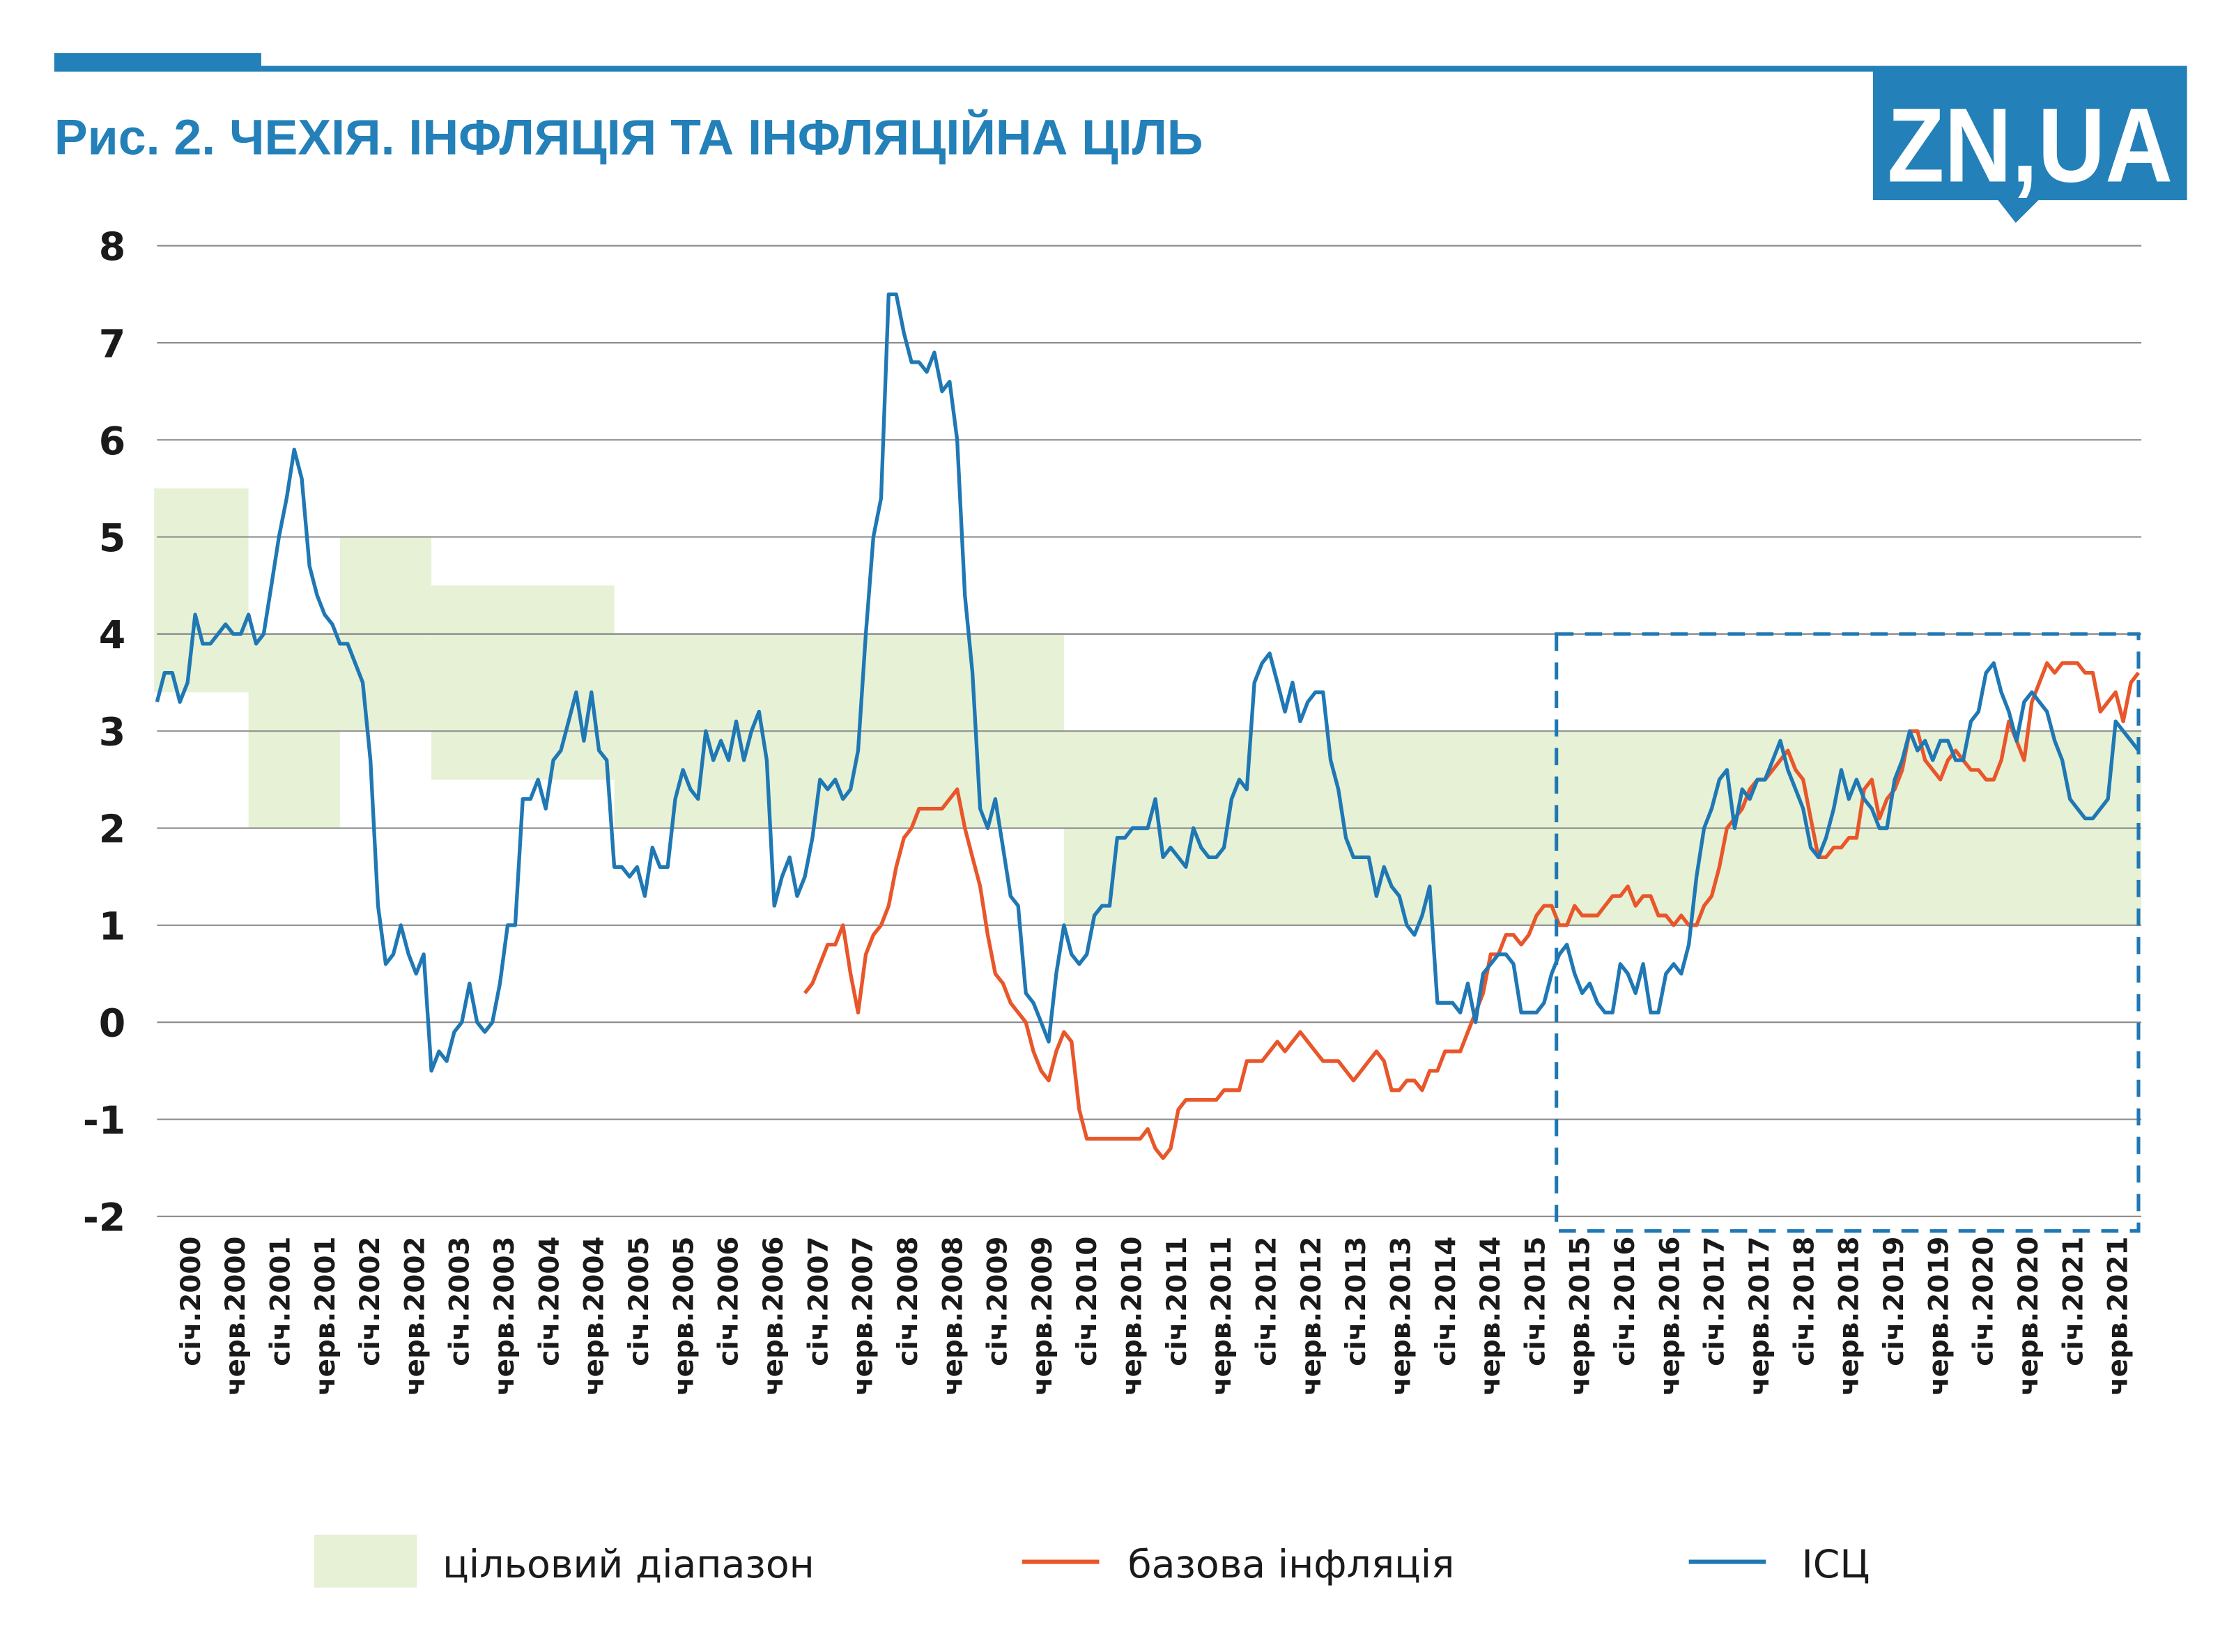 The width and height of the screenshot is (2227, 1652). I want to click on x-tick-label: січ.2002, so click(370, 1301).